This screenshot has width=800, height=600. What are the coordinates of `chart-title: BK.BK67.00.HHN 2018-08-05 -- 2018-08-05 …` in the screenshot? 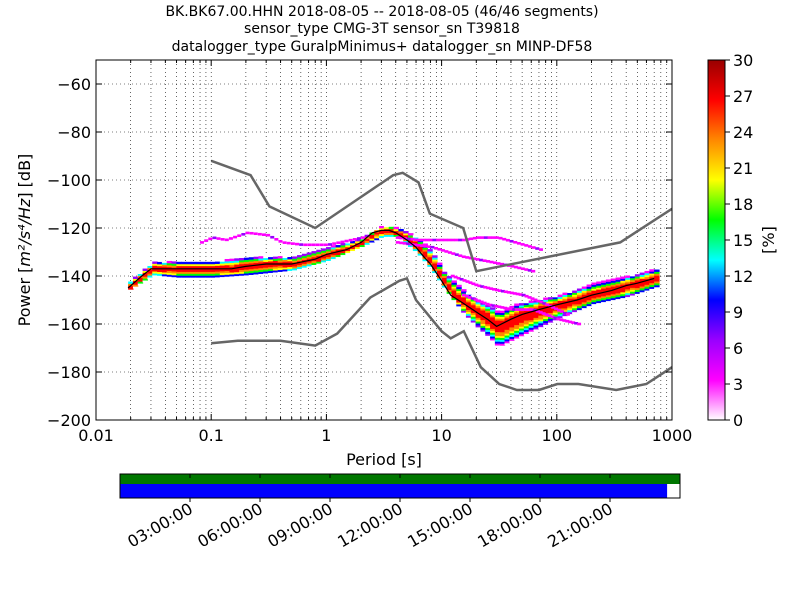 It's located at (381, 29).